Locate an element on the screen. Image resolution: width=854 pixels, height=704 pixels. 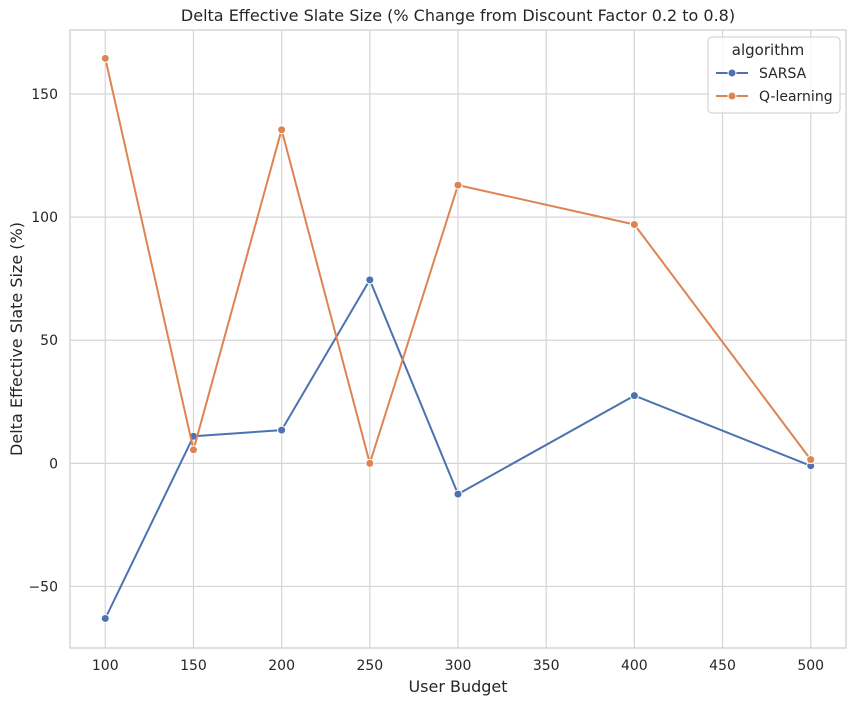
x-tick-label: 250 is located at coordinates (369, 666).